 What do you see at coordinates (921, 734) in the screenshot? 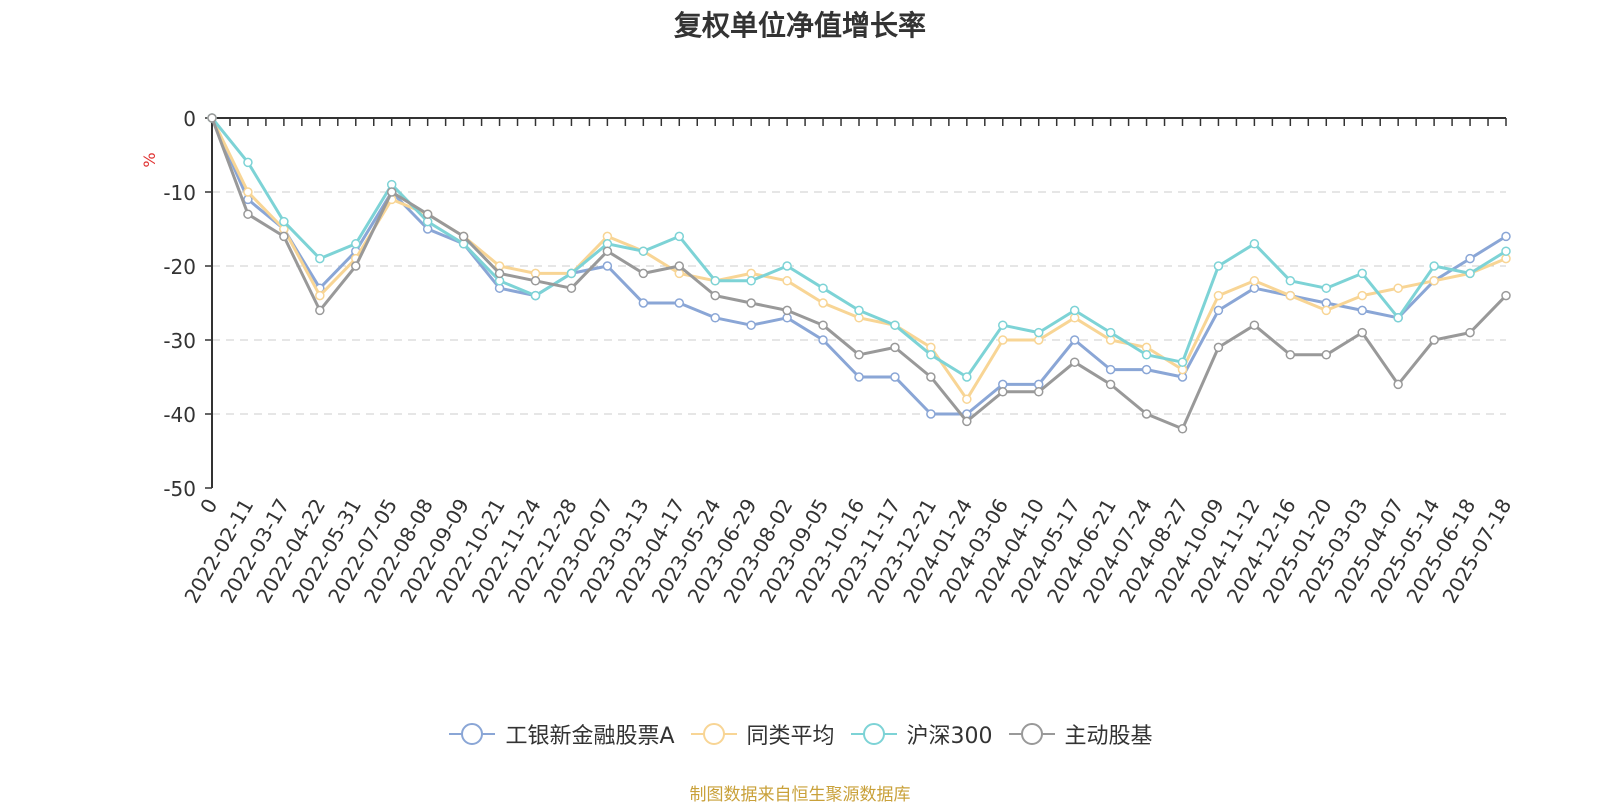
I see `legend-item-3: 沪深300` at bounding box center [921, 734].